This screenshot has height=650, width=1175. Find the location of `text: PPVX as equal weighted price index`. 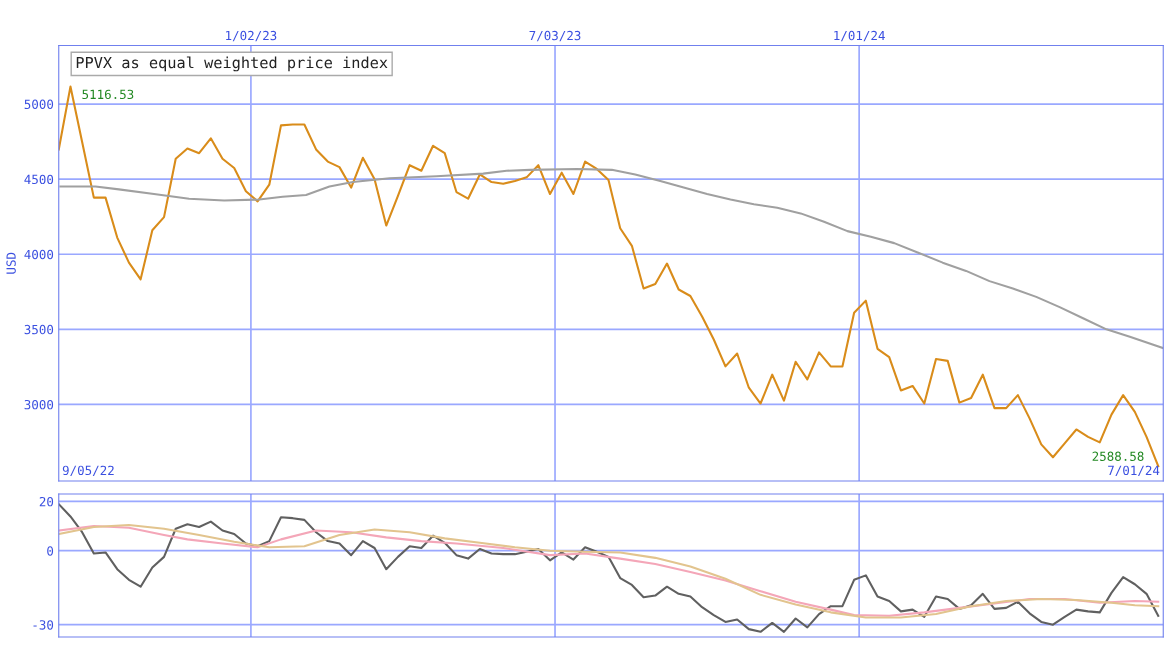

text: PPVX as equal weighted price index is located at coordinates (232, 64).